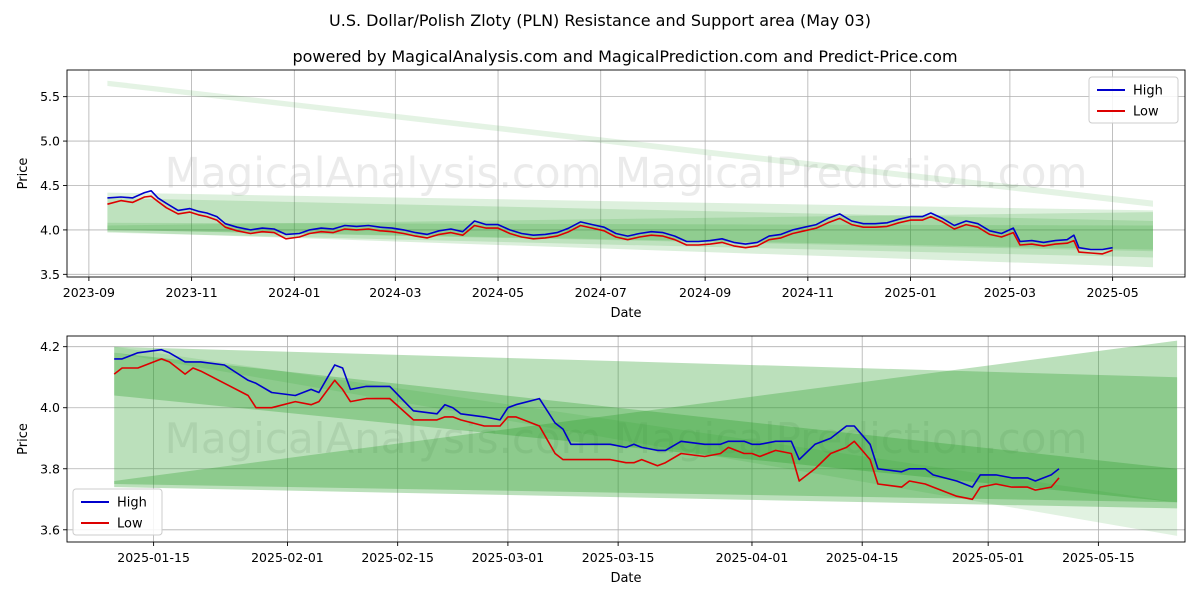 The height and width of the screenshot is (600, 1200). What do you see at coordinates (498, 292) in the screenshot?
I see `x-tick-label: 2024-05` at bounding box center [498, 292].